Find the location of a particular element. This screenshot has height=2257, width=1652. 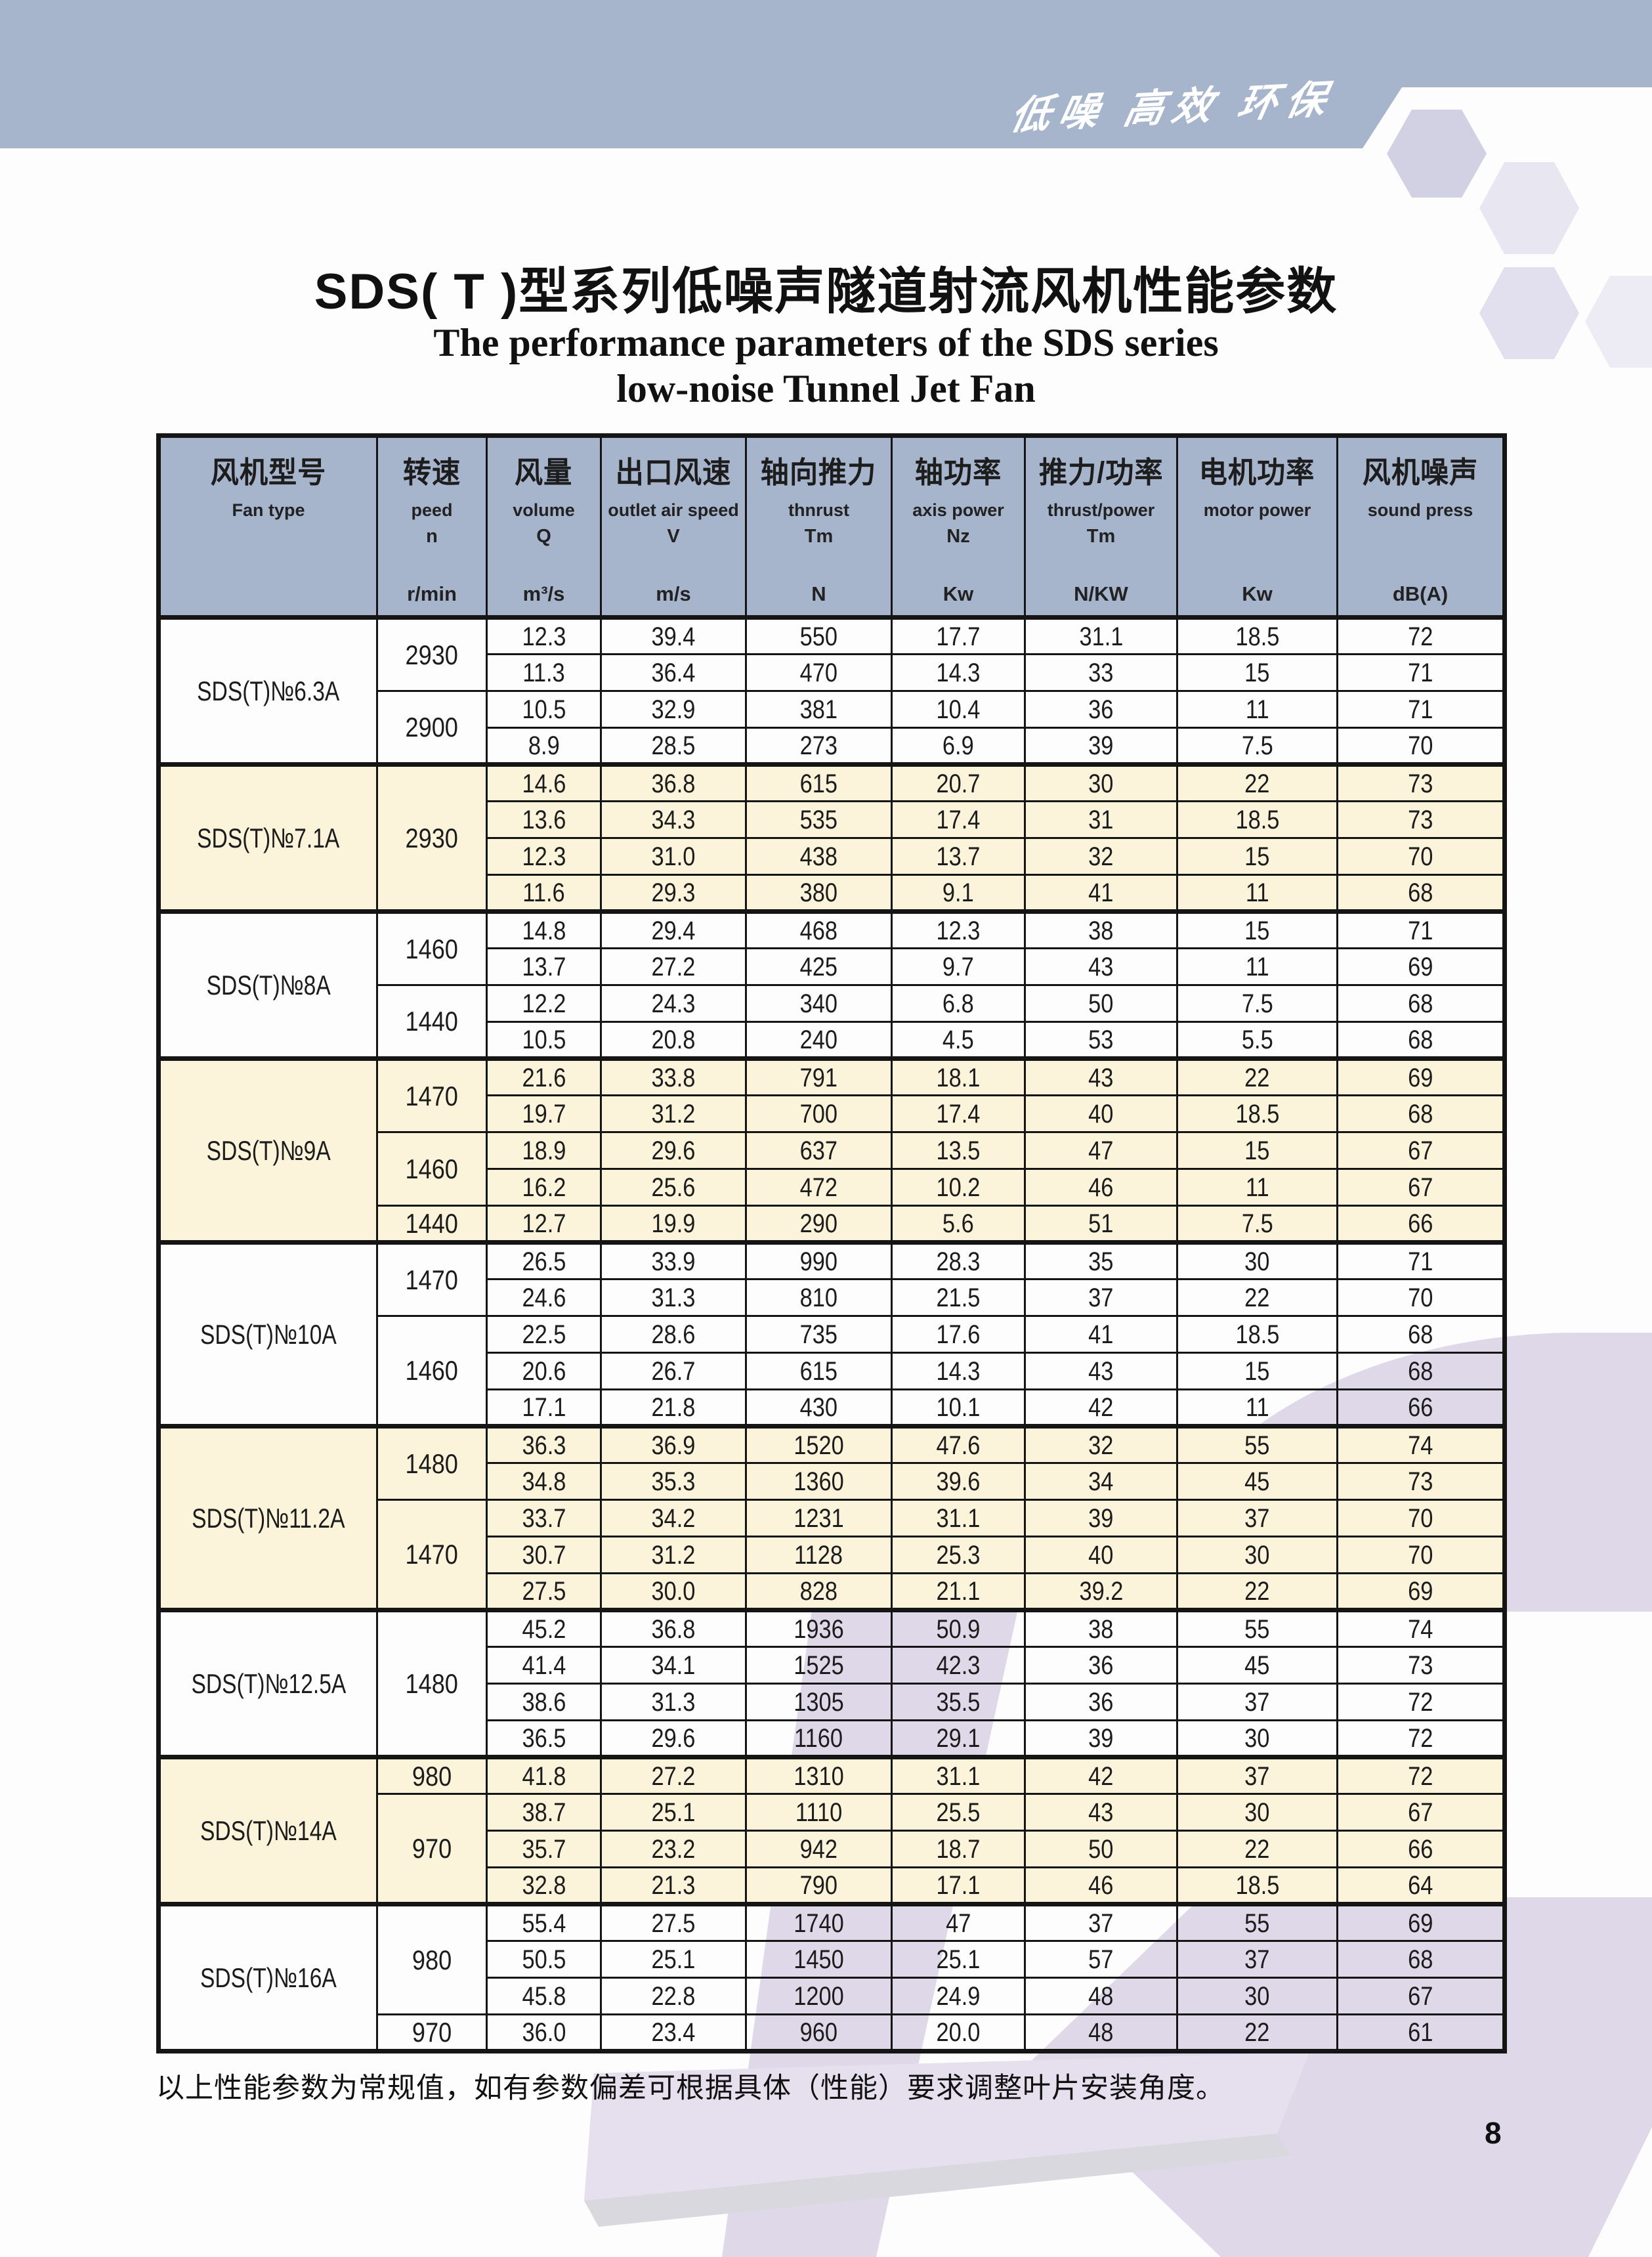

model-cell: SDS(T)№10A is located at coordinates (268, 1333).